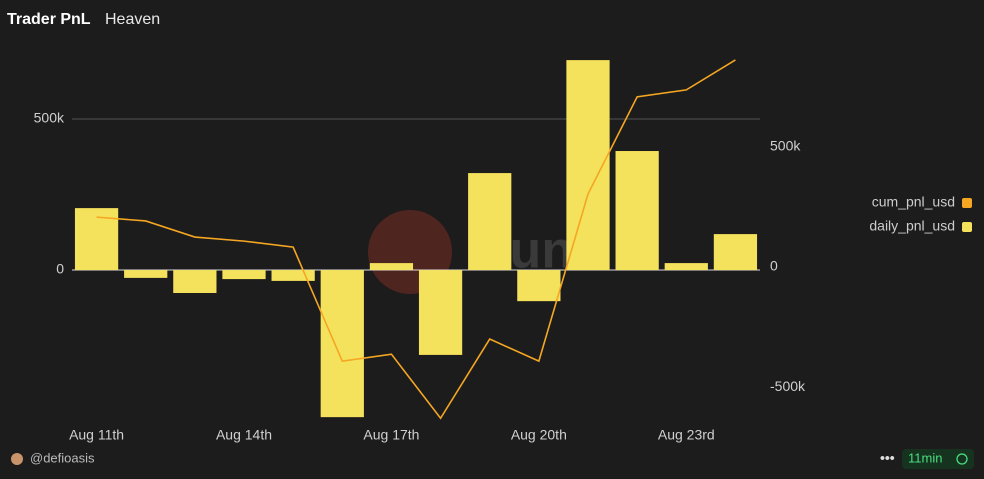 This screenshot has height=479, width=984. Describe the element at coordinates (96, 435) in the screenshot. I see `x-tick-label: Aug 11th` at that location.